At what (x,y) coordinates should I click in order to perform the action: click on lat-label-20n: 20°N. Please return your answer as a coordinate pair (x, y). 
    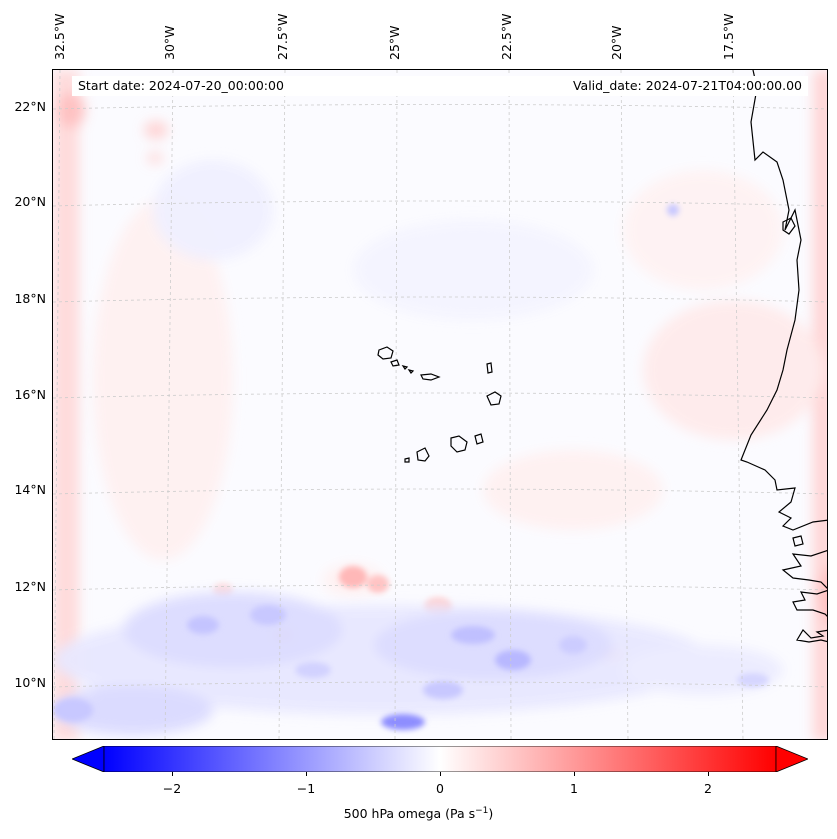
    Looking at the image, I should click on (30, 201).